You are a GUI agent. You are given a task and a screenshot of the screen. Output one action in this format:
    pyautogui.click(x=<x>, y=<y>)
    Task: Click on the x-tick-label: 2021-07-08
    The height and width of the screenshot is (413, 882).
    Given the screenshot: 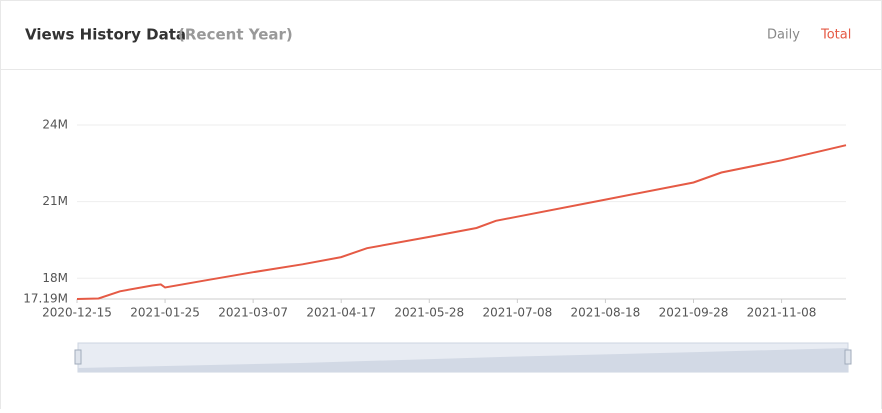 What is the action you would take?
    pyautogui.click(x=517, y=313)
    